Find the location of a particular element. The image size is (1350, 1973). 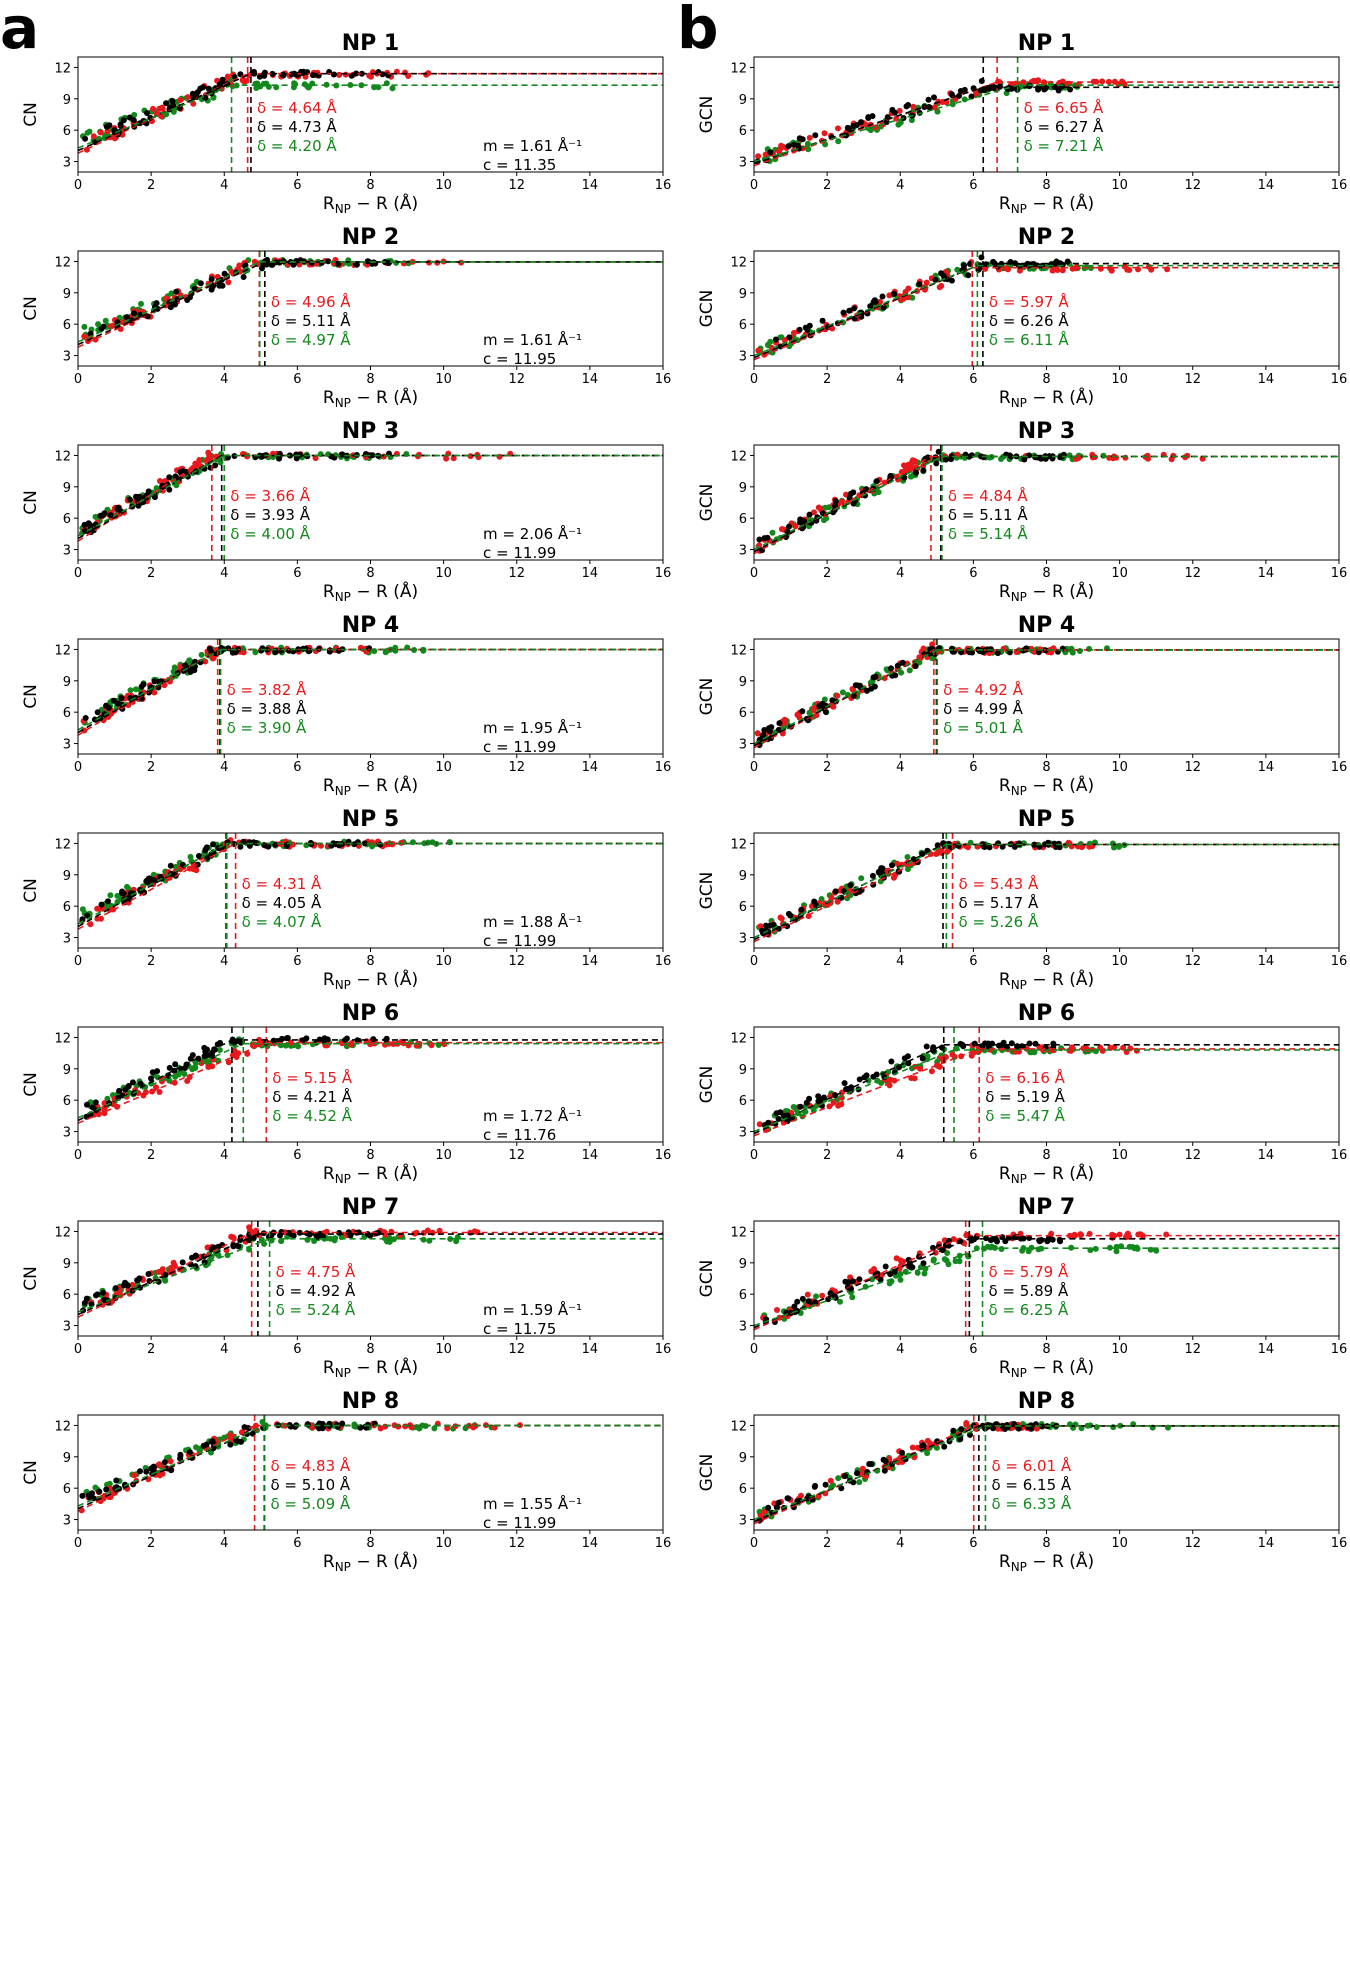

fit-line-red is located at coordinates (866, 1092).